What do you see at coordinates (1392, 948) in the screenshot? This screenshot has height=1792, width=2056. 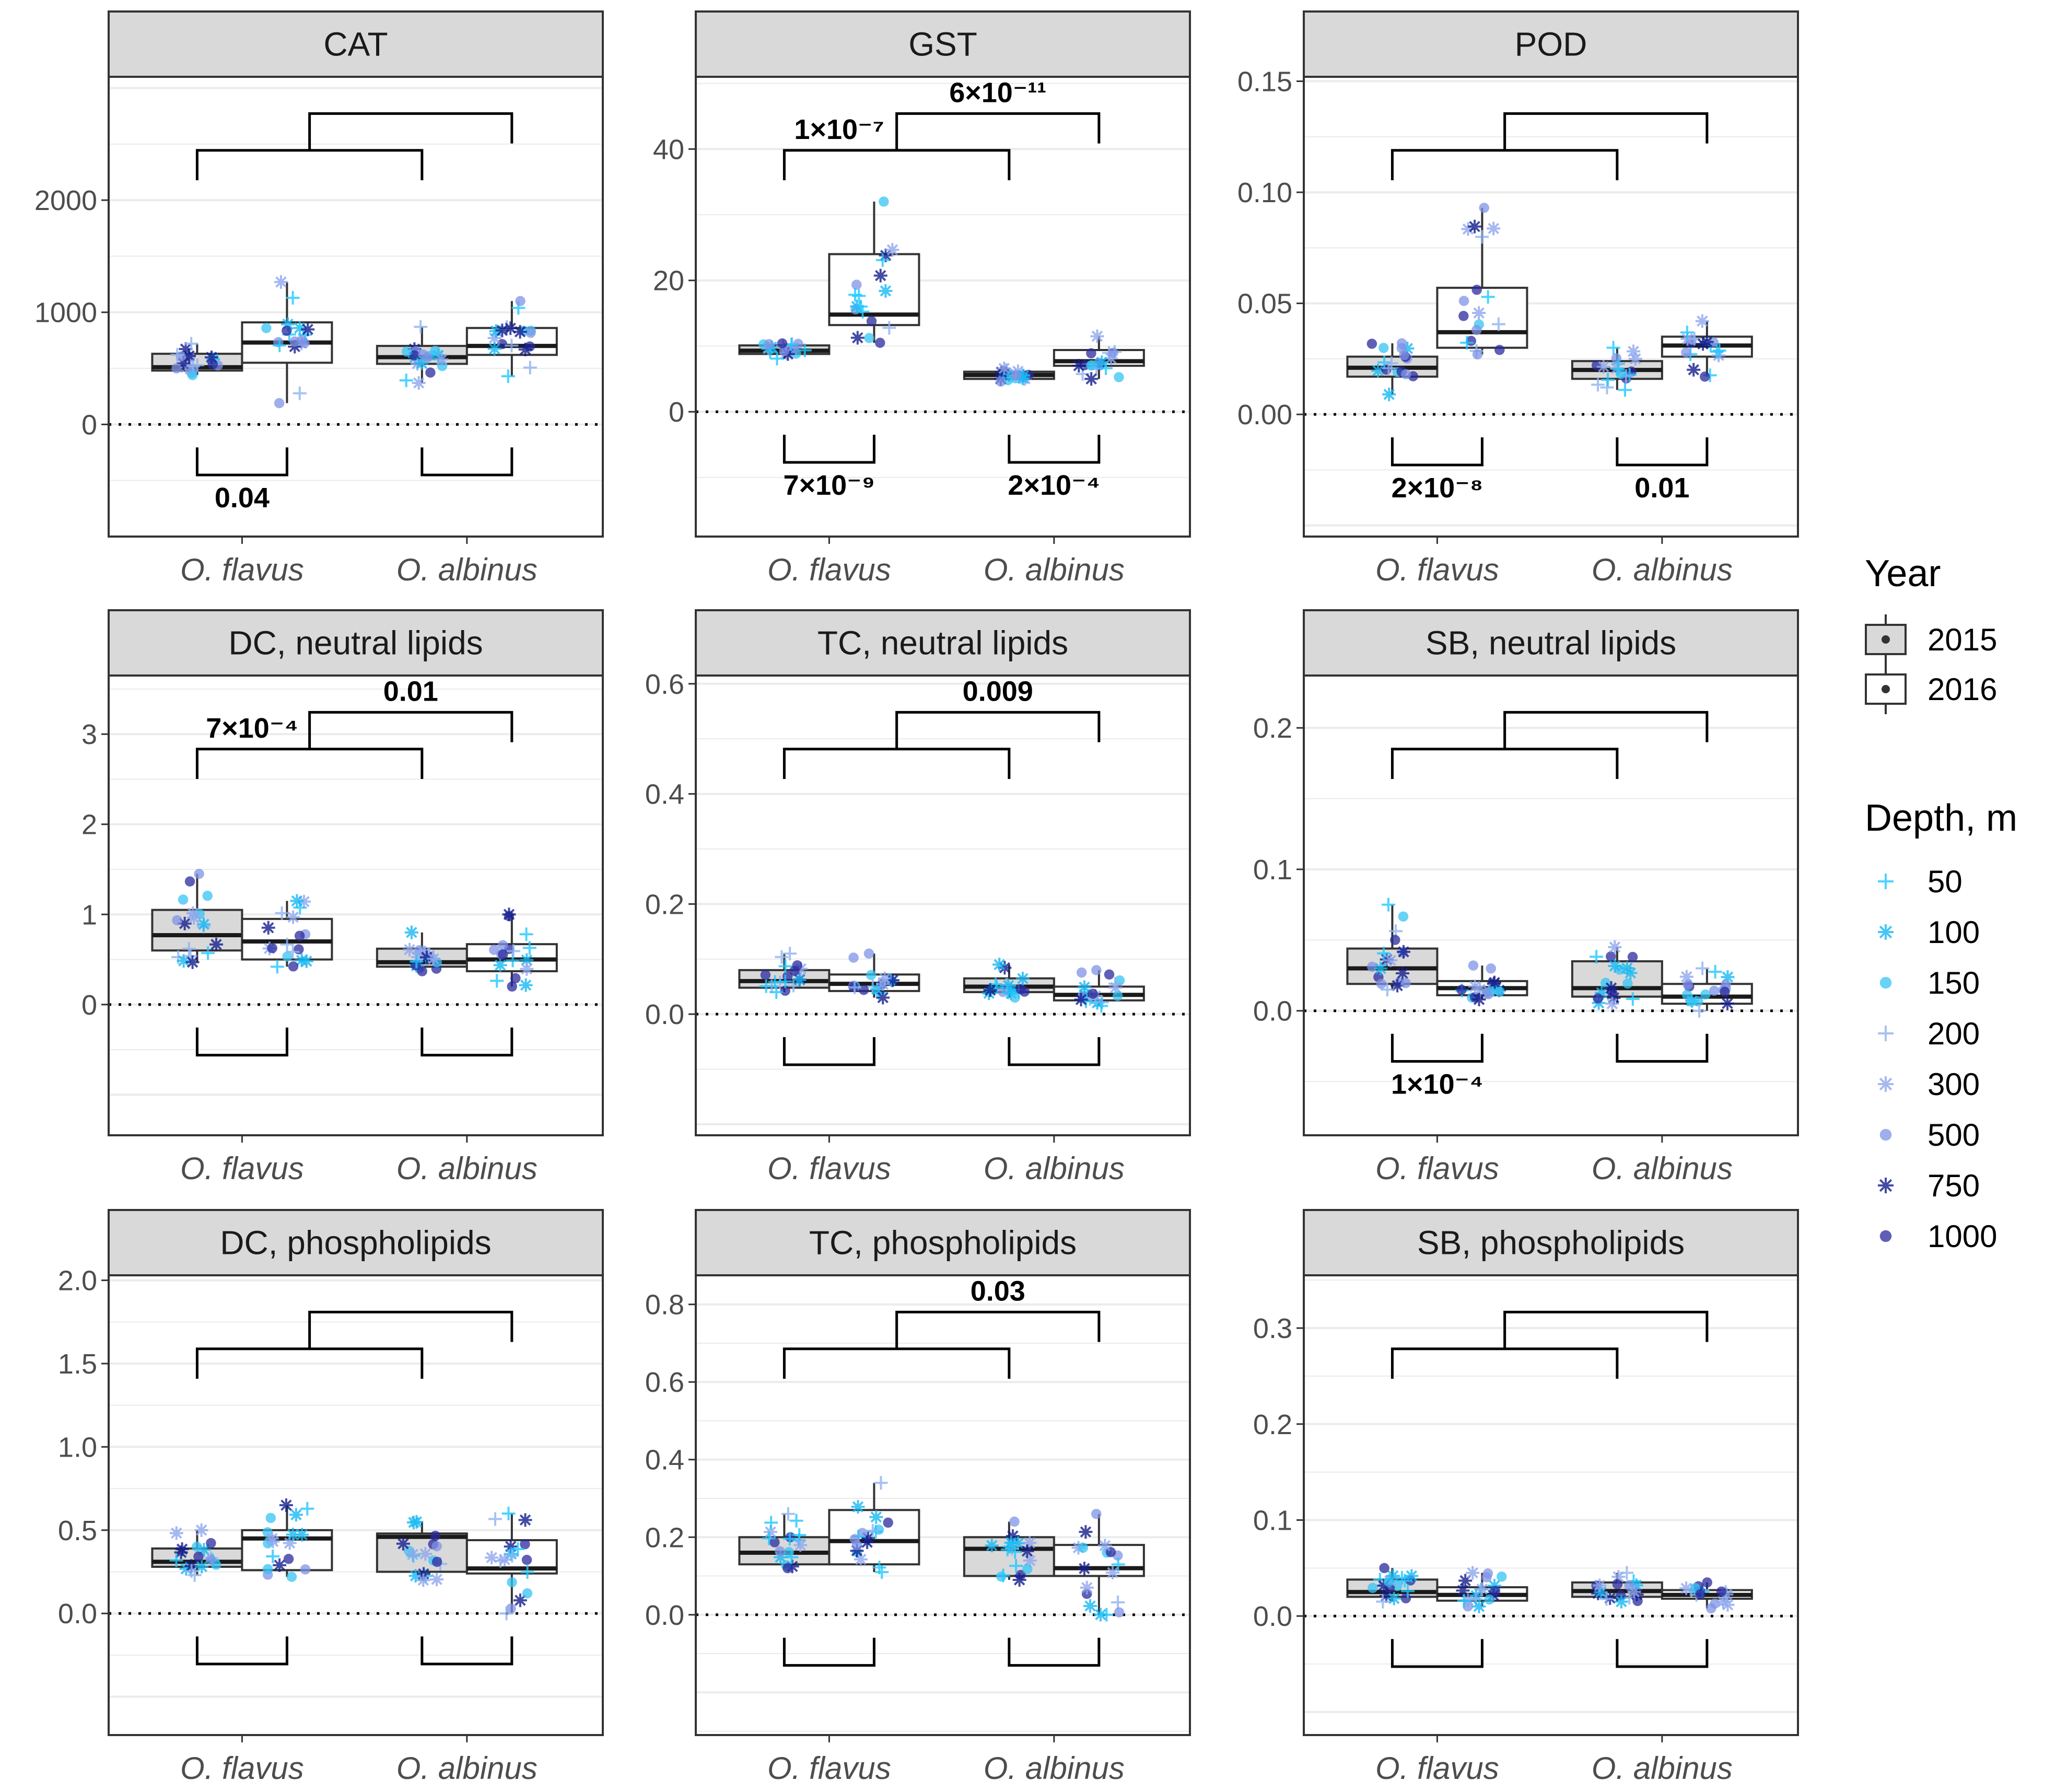 I see `box-2015` at bounding box center [1392, 948].